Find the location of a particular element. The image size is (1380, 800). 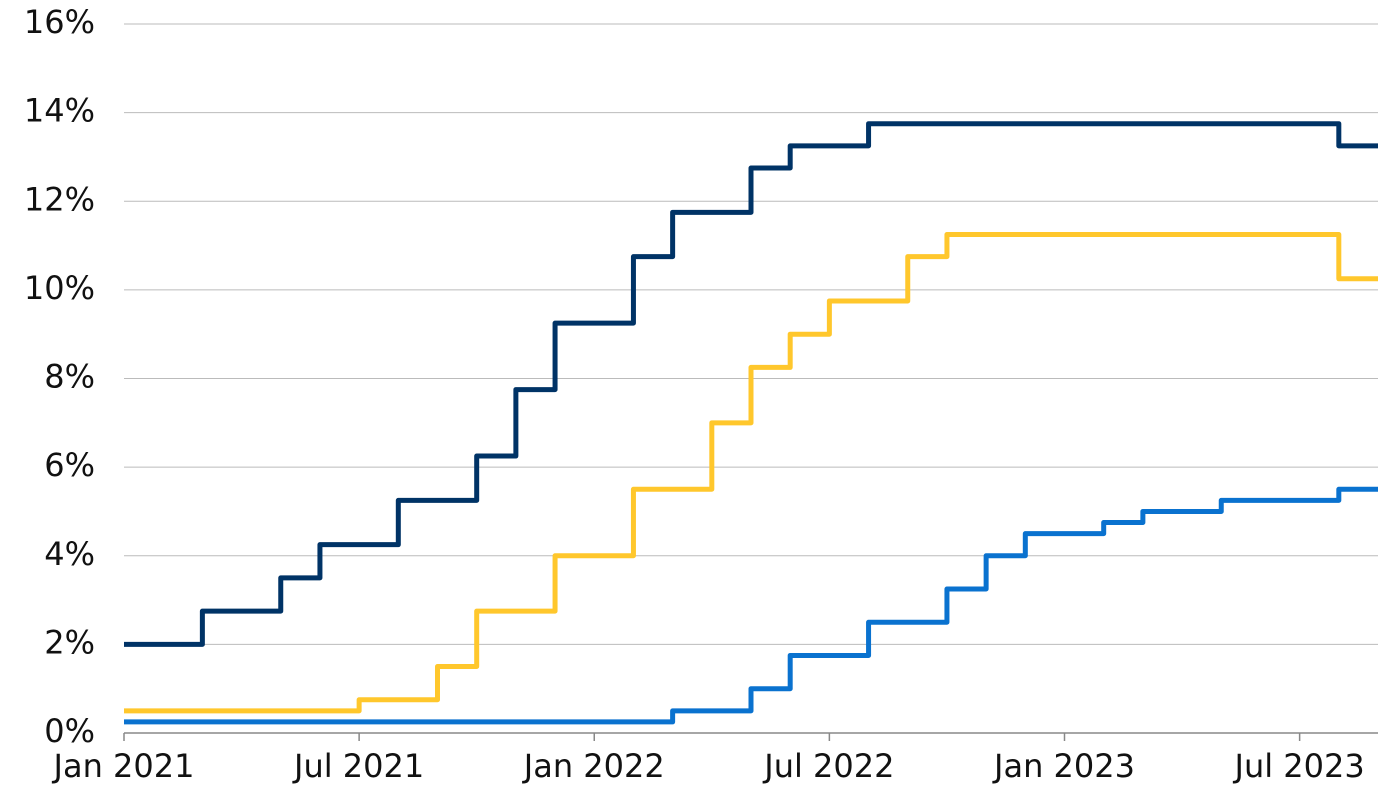

x-tick-label: Jul 2022 is located at coordinates (828, 766).